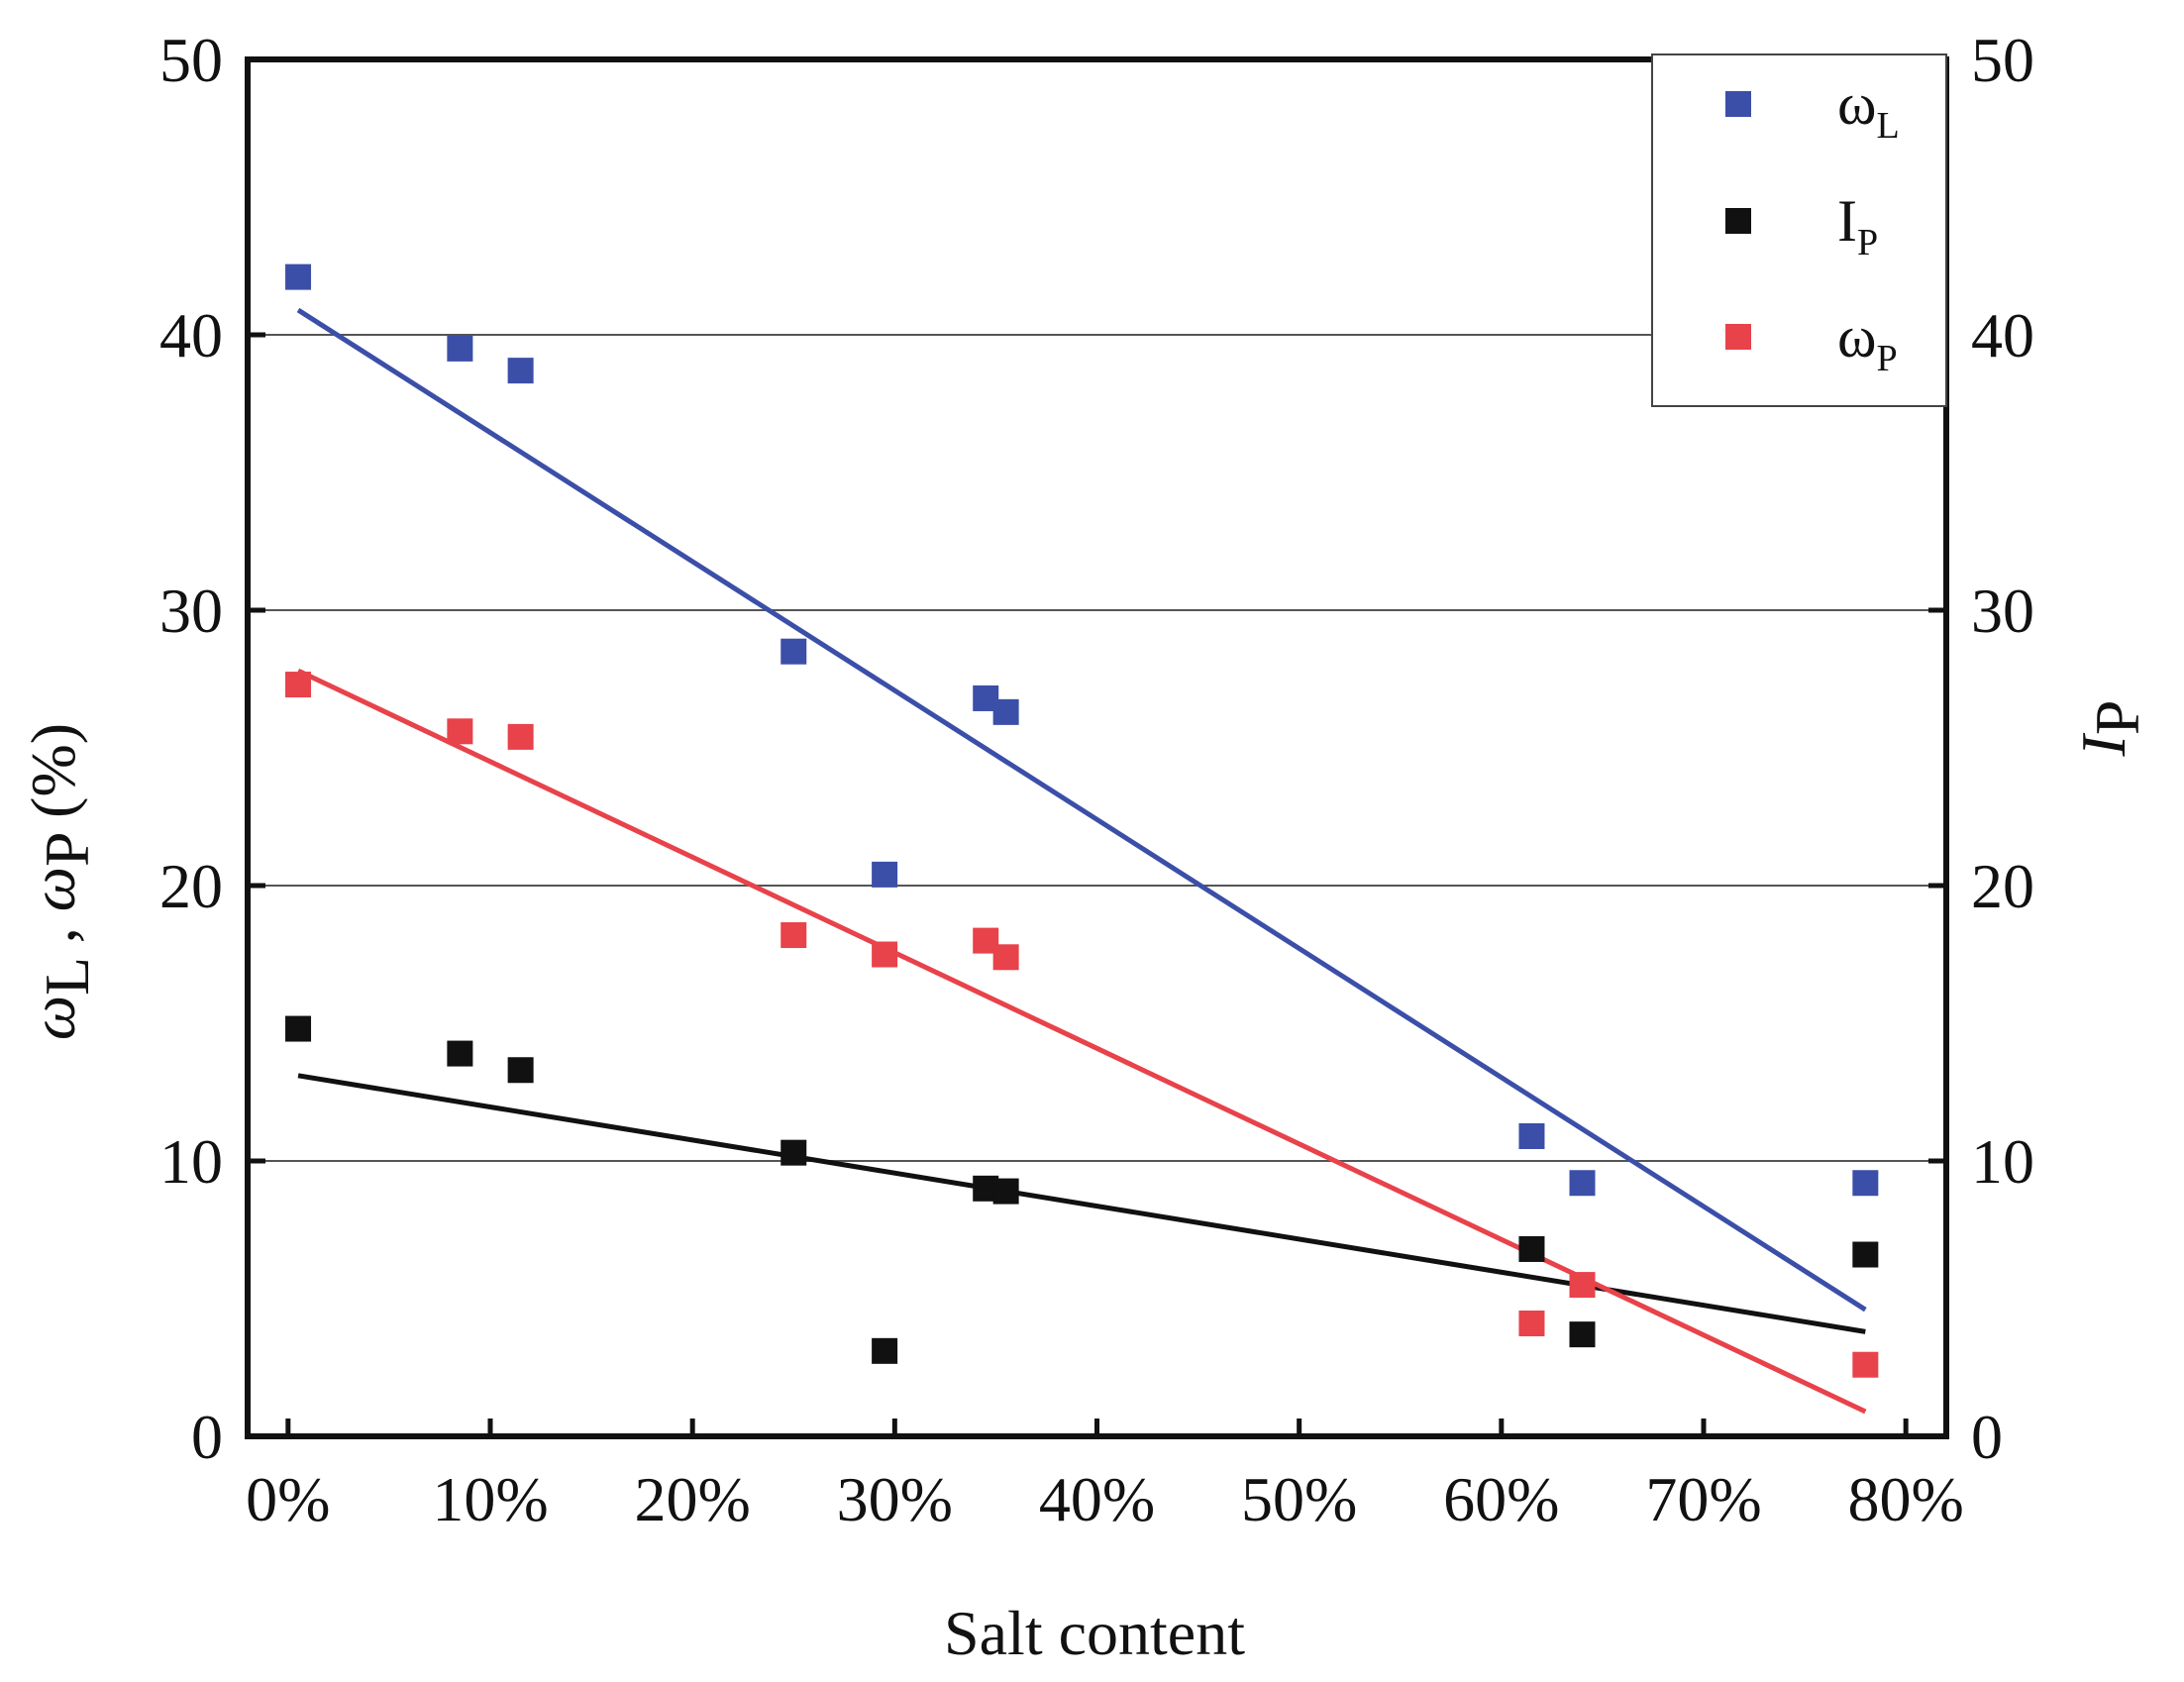  Describe the element at coordinates (1097, 1499) in the screenshot. I see `x-tick-label: 40%` at that location.